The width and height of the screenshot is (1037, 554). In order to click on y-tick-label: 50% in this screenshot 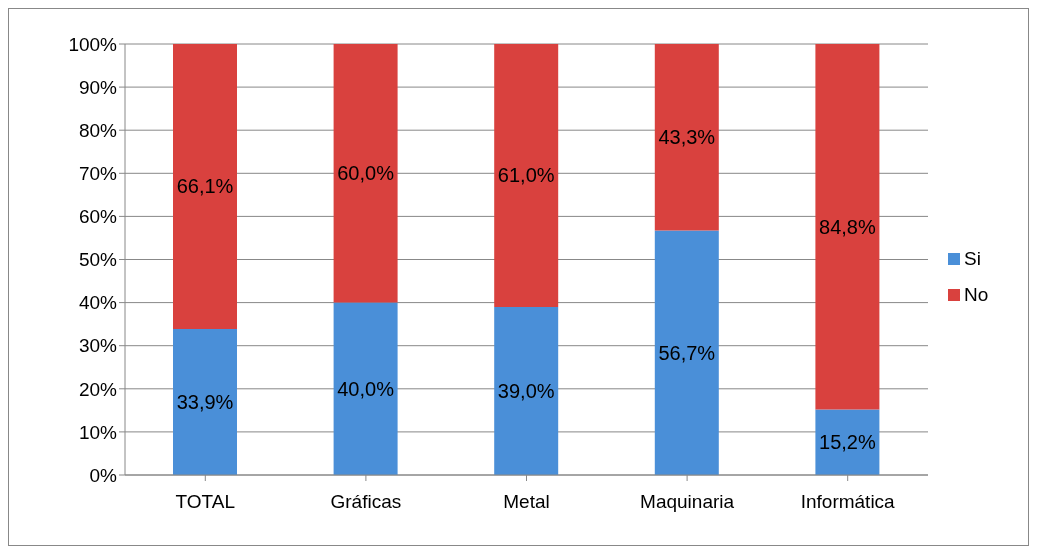, I will do `click(98, 260)`.